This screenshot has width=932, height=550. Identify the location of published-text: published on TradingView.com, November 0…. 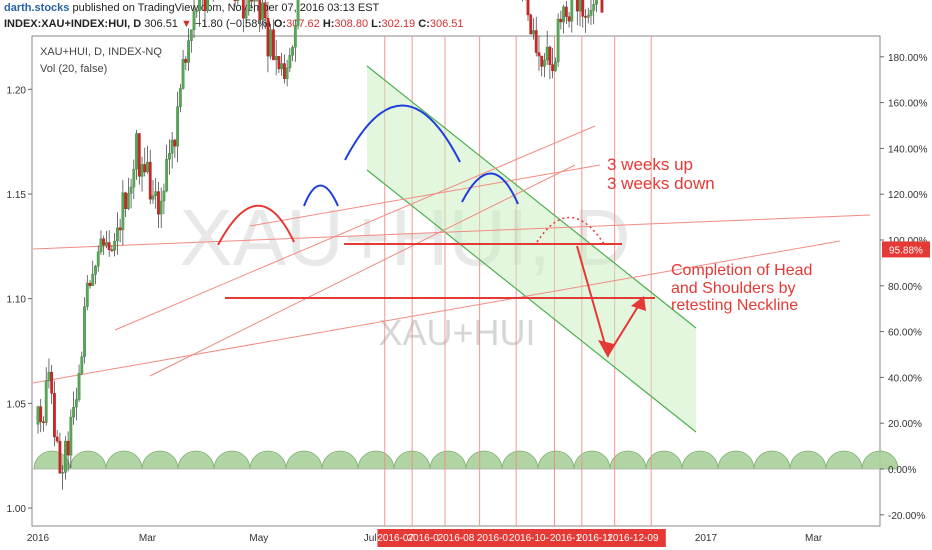
(226, 8).